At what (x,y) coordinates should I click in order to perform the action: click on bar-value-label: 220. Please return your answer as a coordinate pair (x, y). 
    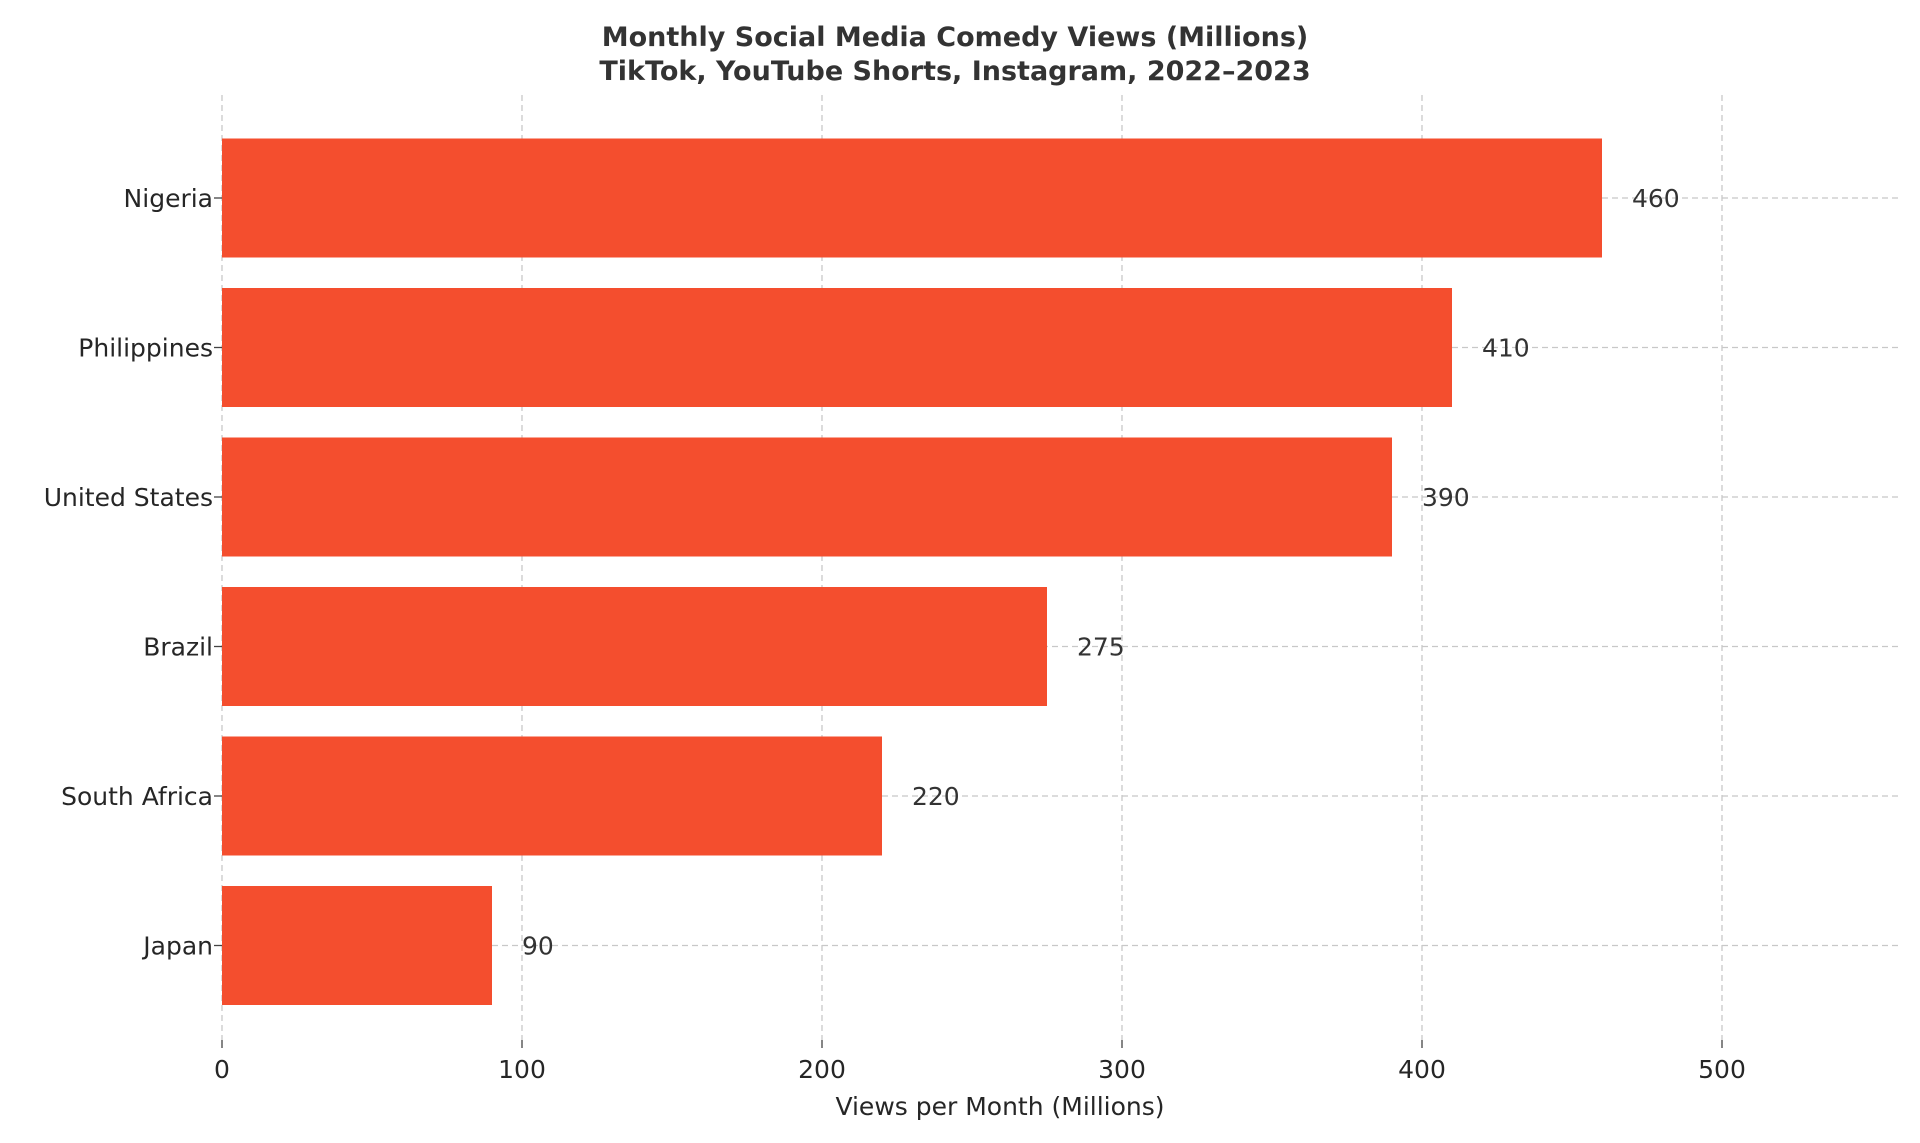
    Looking at the image, I should click on (936, 796).